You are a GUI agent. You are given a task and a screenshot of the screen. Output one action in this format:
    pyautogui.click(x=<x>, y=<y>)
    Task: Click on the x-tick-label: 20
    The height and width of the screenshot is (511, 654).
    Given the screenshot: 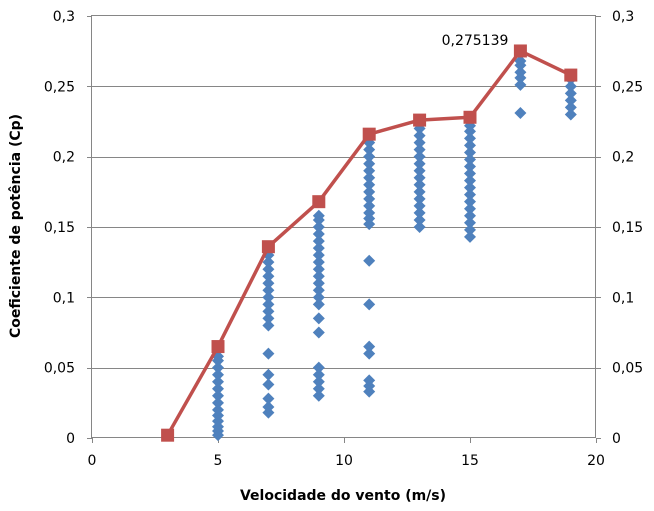 What is the action you would take?
    pyautogui.click(x=596, y=461)
    